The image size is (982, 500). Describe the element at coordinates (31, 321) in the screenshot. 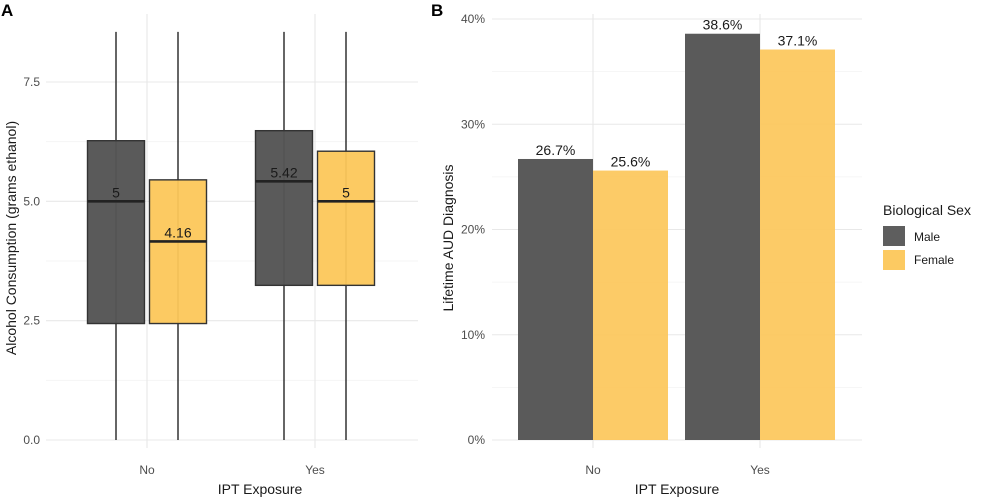

I see `panel-a-y-tick-label: 2.5` at that location.